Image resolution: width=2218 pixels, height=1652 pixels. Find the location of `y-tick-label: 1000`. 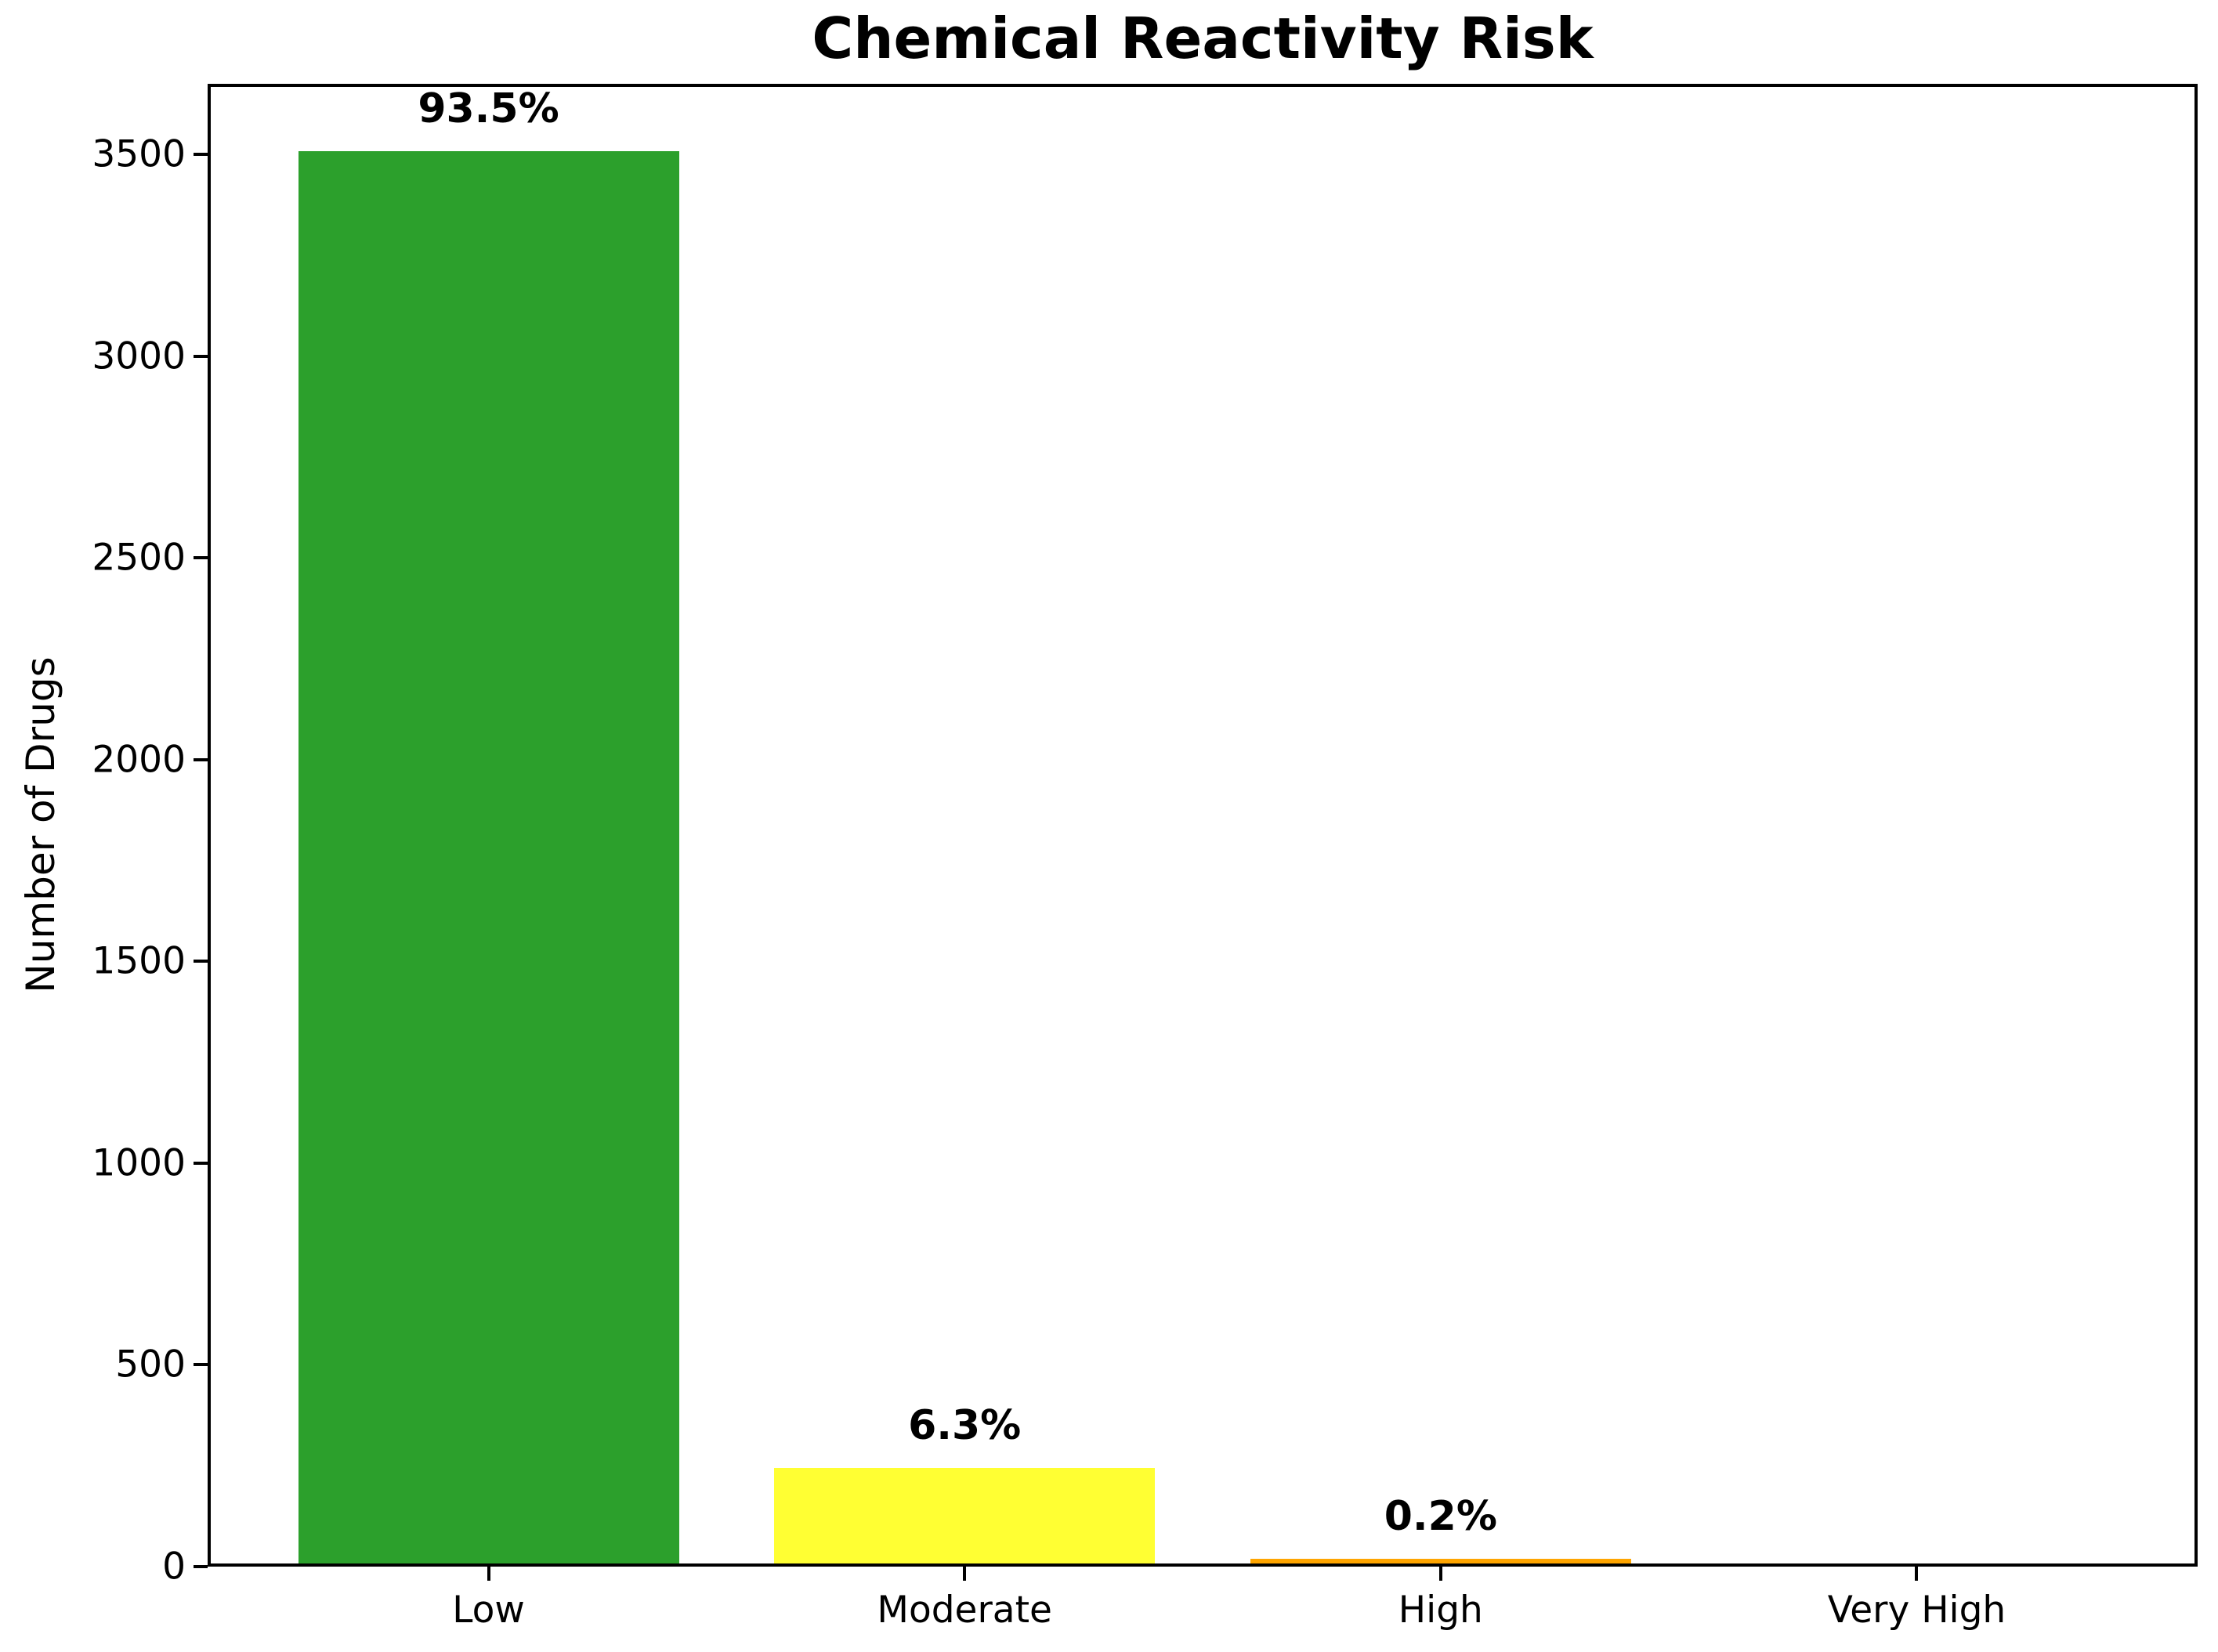

y-tick-label: 1000 is located at coordinates (139, 1163).